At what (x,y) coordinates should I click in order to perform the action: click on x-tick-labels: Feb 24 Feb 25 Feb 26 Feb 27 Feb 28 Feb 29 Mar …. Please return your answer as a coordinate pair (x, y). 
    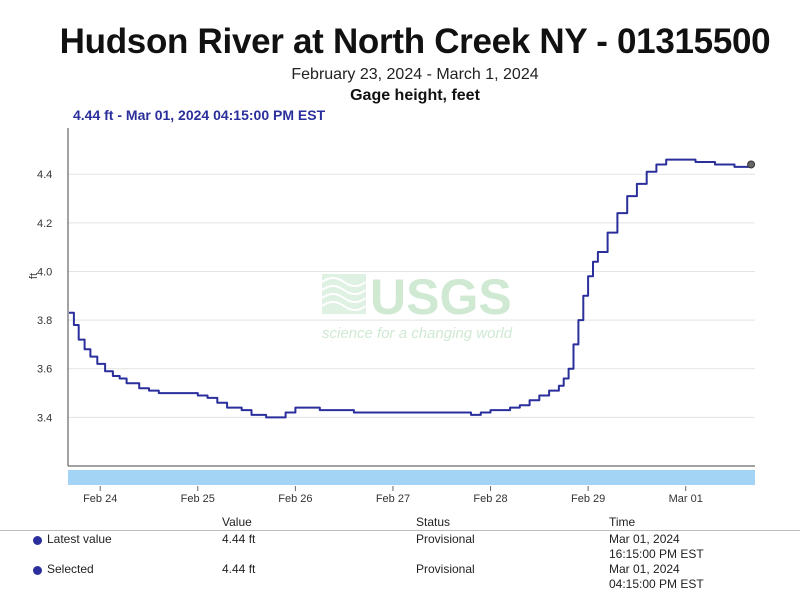
    Looking at the image, I should click on (393, 495).